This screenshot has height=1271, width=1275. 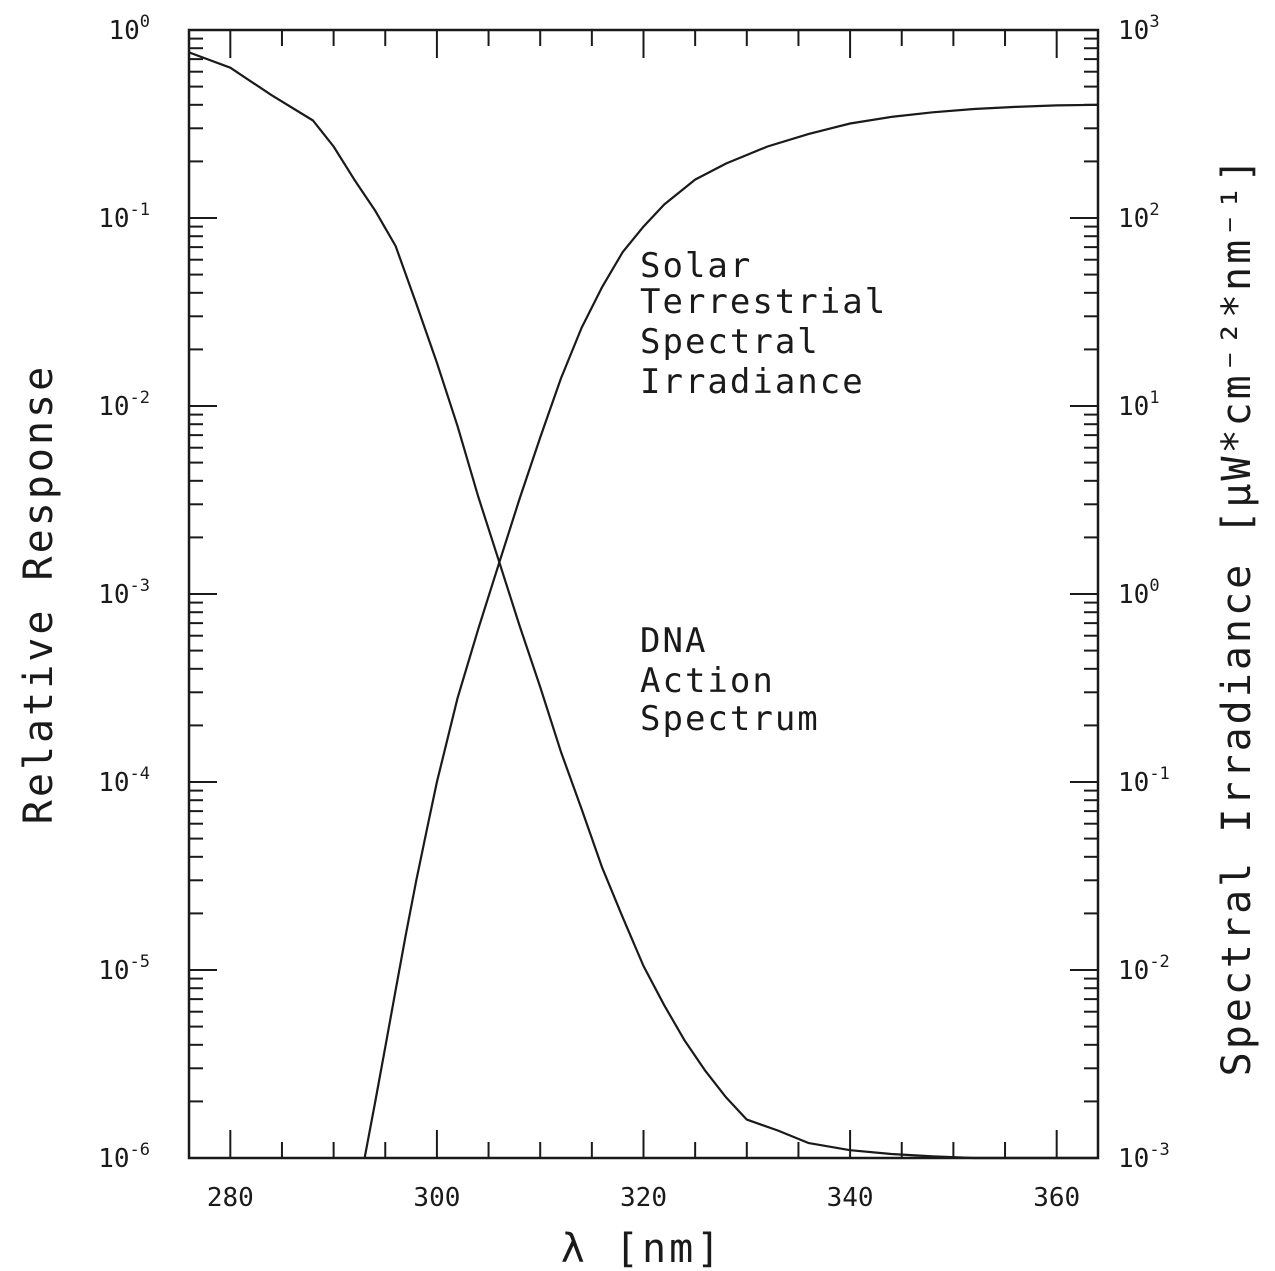 What do you see at coordinates (39, 594) in the screenshot?
I see `left-y-axis-title: Relative Response` at bounding box center [39, 594].